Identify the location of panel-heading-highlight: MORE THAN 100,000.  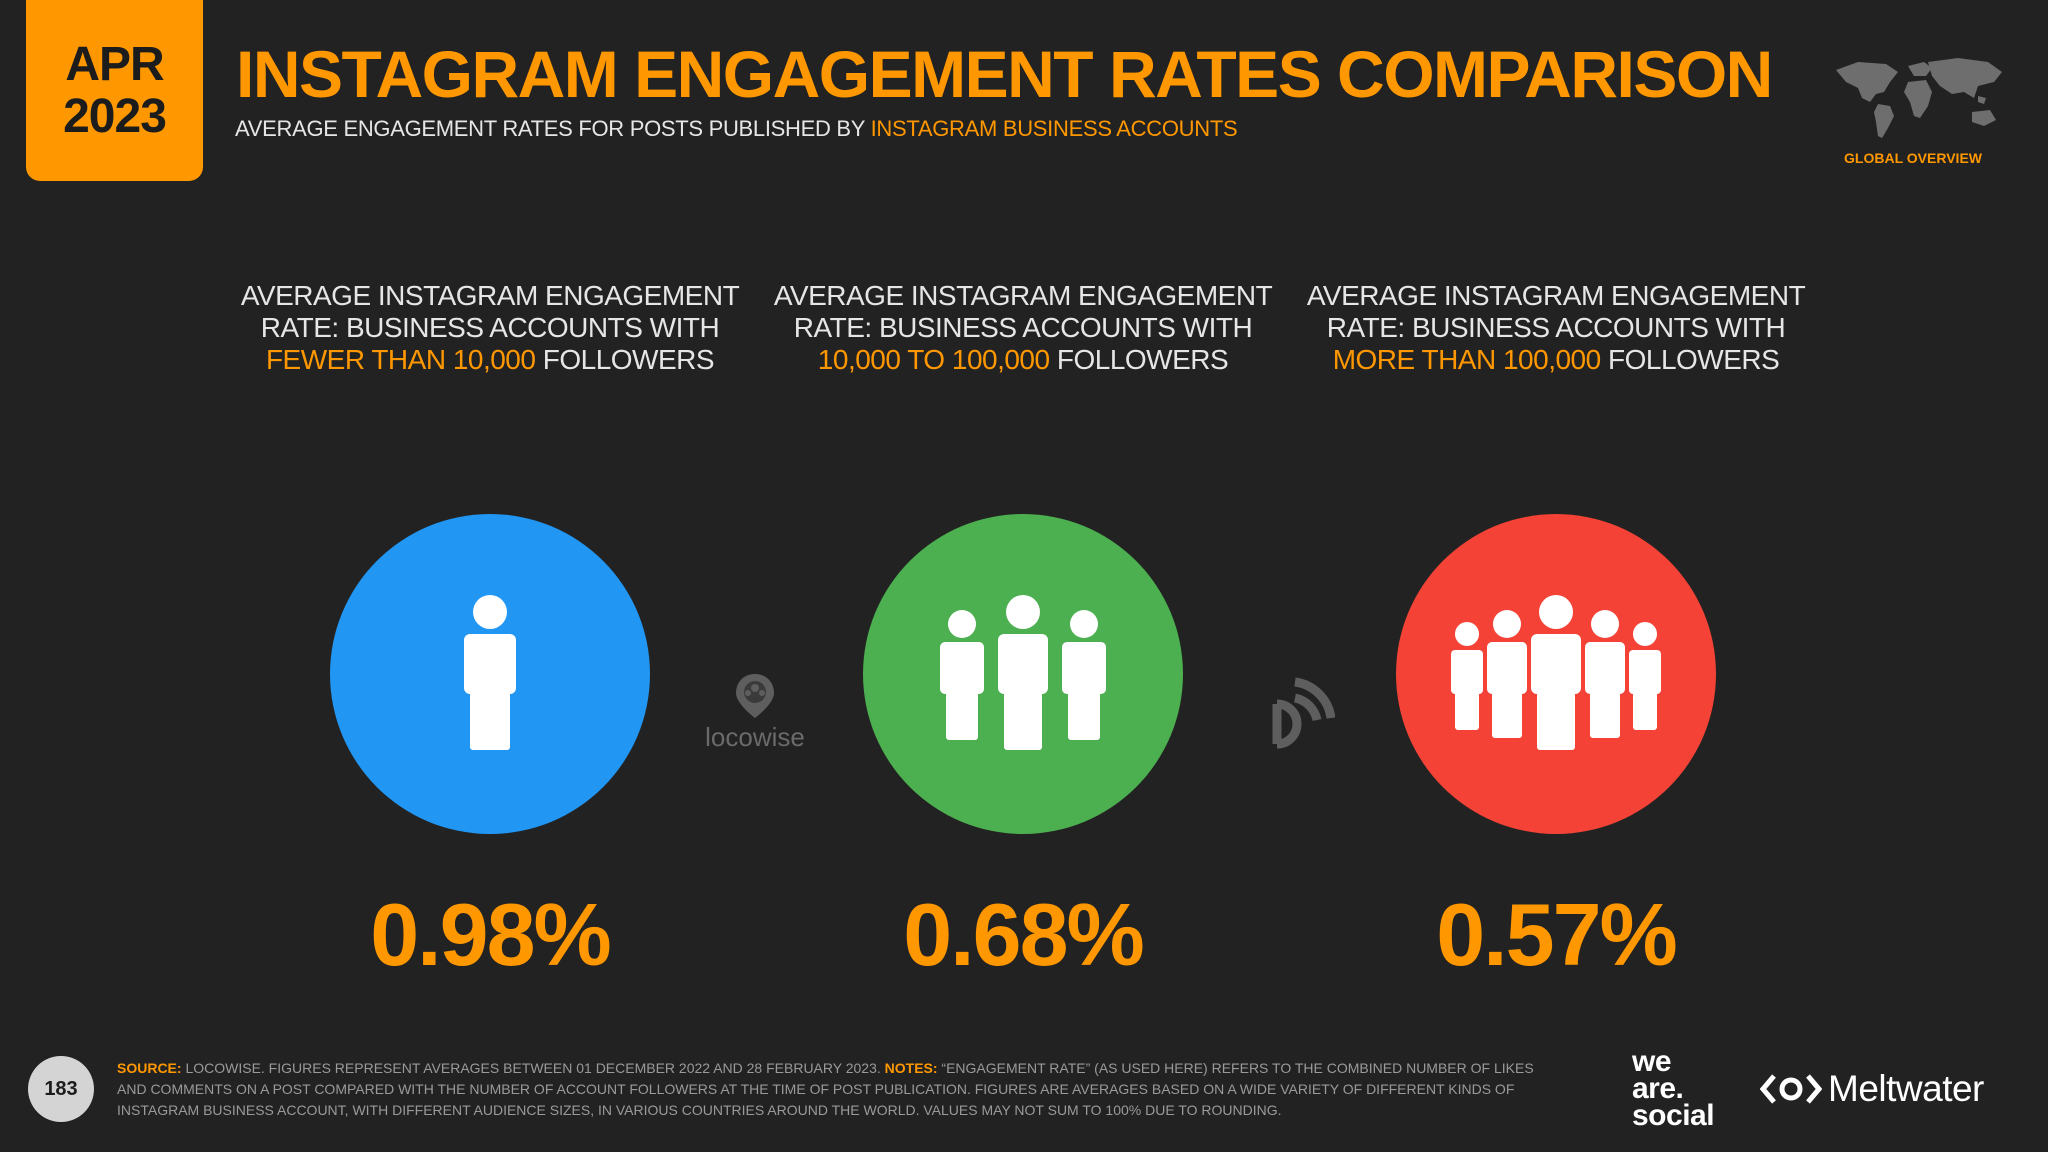
(1467, 359).